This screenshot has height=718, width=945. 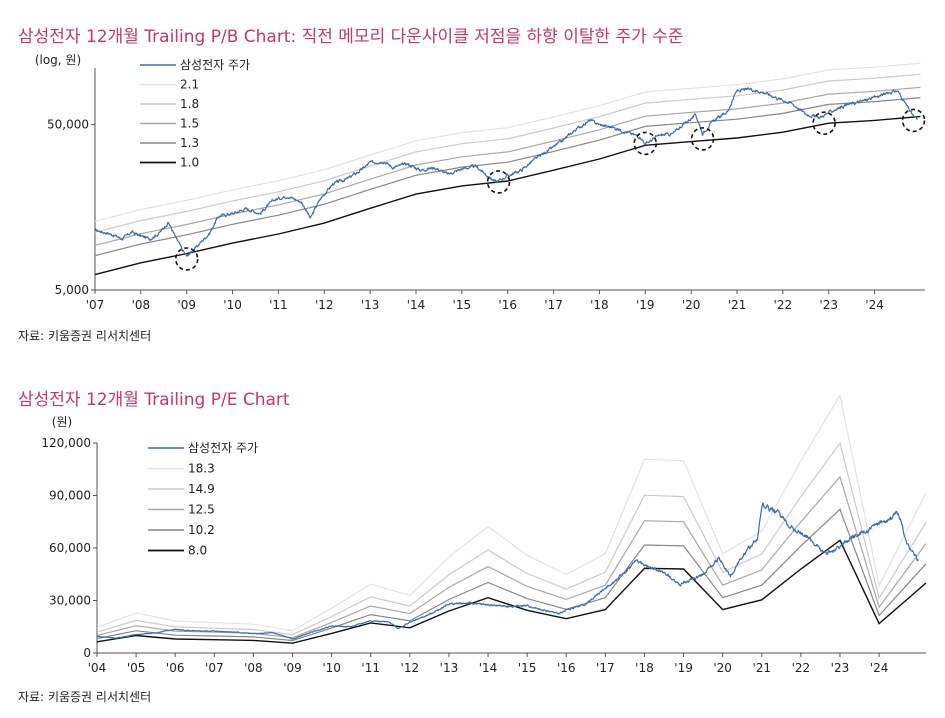 I want to click on pe-y-axis-label: (원), so click(x=62, y=422).